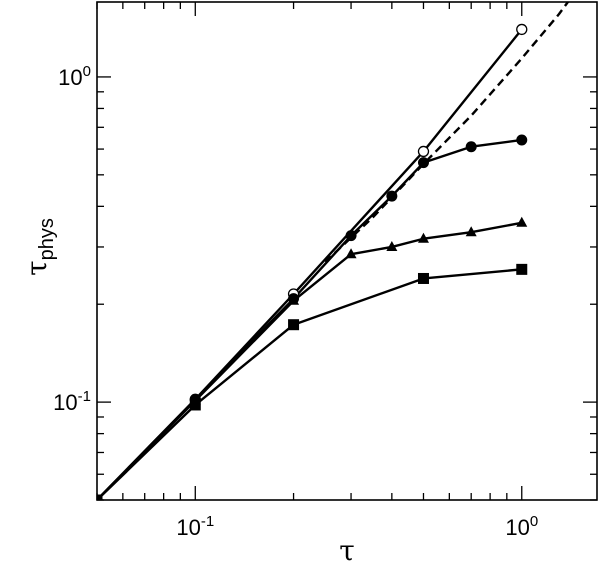 This screenshot has width=600, height=570. I want to click on y-tick-label: 10⁰, so click(74, 76).